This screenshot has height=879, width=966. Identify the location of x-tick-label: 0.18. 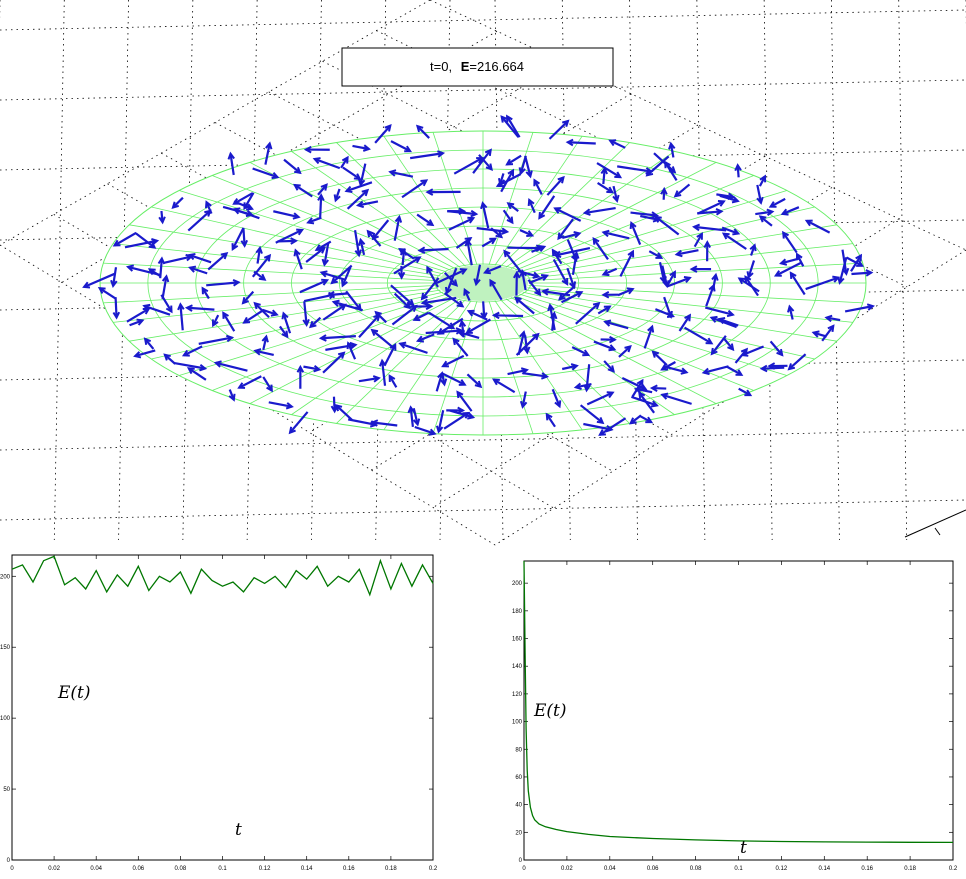
(910, 869).